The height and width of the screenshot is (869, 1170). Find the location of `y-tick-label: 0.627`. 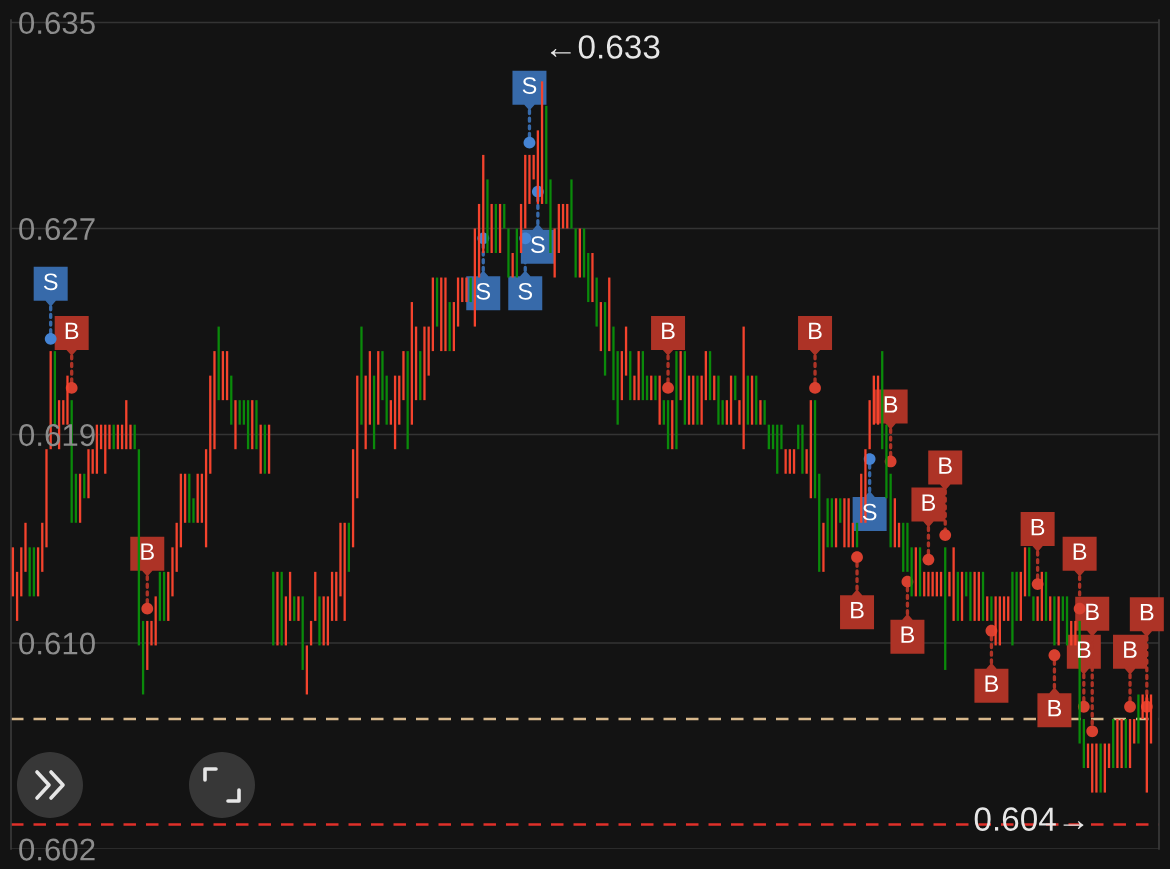

y-tick-label: 0.627 is located at coordinates (57, 229).